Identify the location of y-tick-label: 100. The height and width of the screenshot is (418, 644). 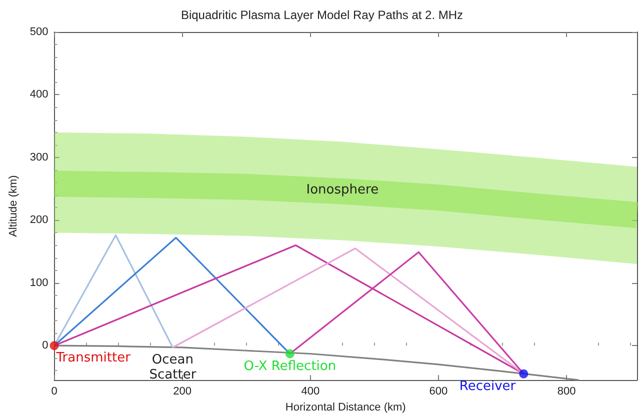
(39, 282).